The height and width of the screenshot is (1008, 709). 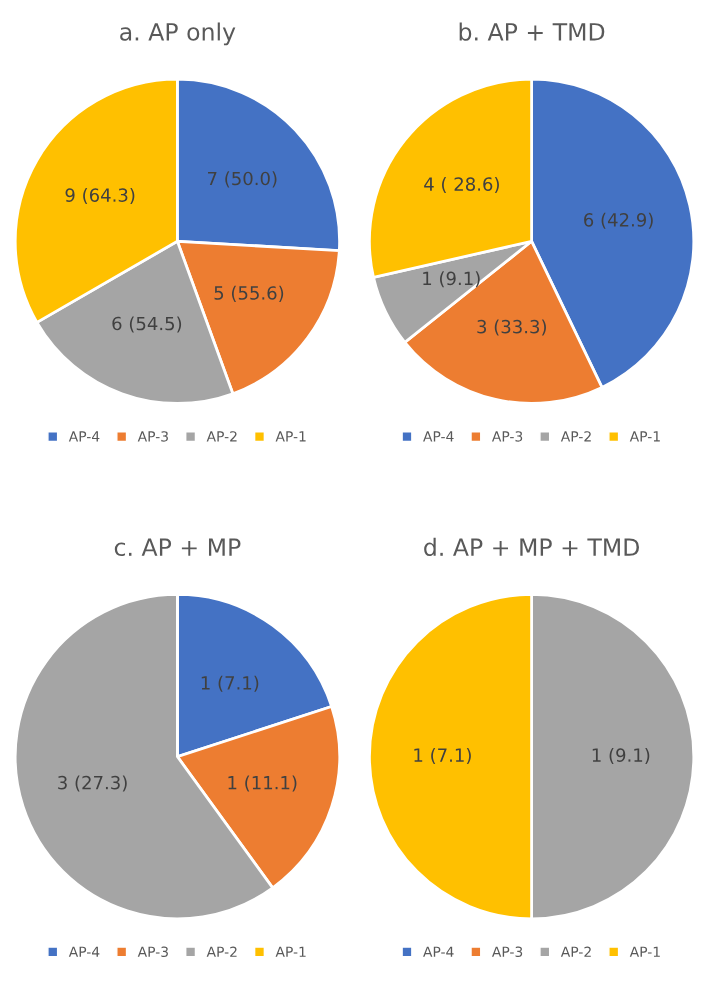 What do you see at coordinates (531, 547) in the screenshot?
I see `chart-title: d. AP + MP + TMD` at bounding box center [531, 547].